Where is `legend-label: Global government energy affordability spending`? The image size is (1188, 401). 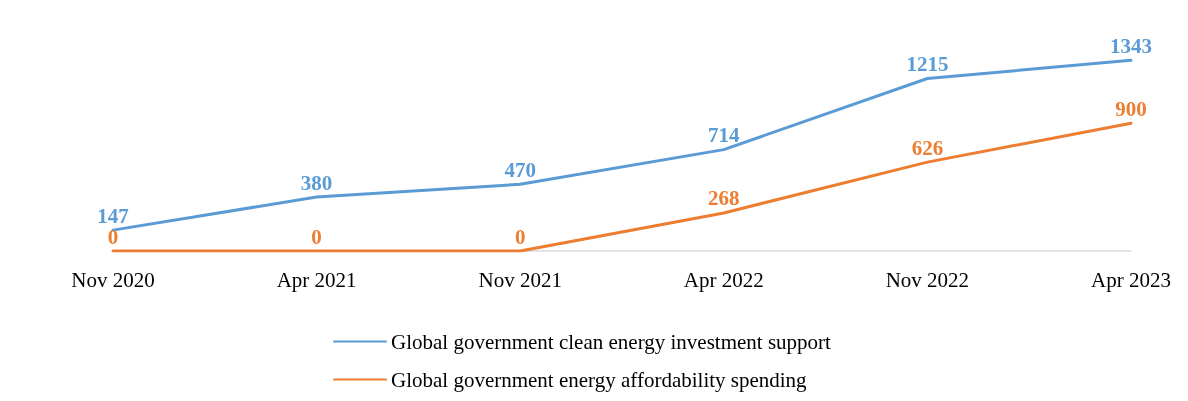
legend-label: Global government energy affordability spending is located at coordinates (599, 379).